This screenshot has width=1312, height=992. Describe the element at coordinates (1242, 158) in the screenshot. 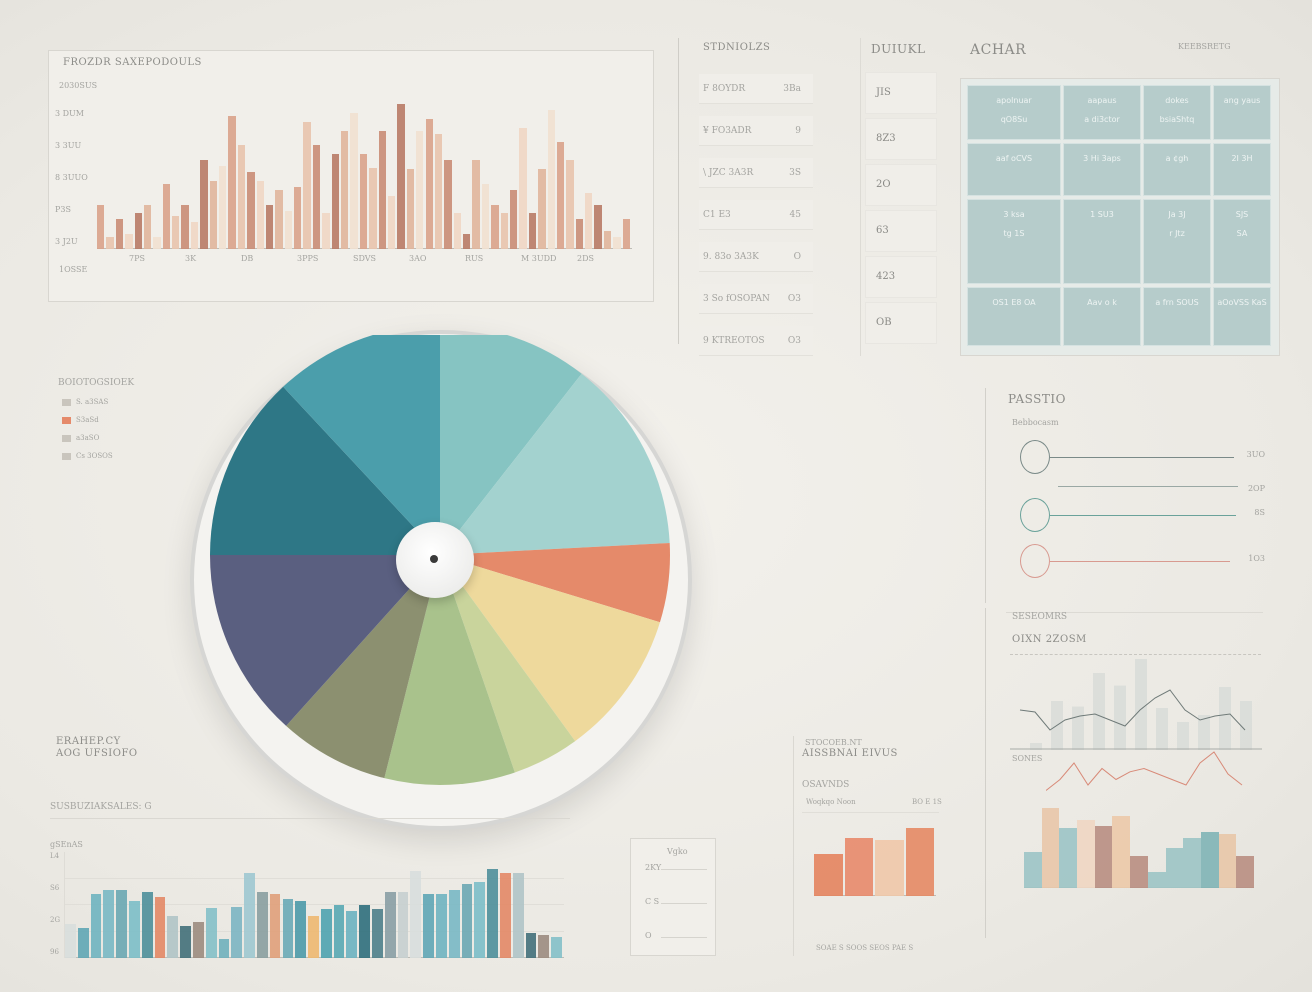

I see `grid-cell-text: 2I 3H` at that location.